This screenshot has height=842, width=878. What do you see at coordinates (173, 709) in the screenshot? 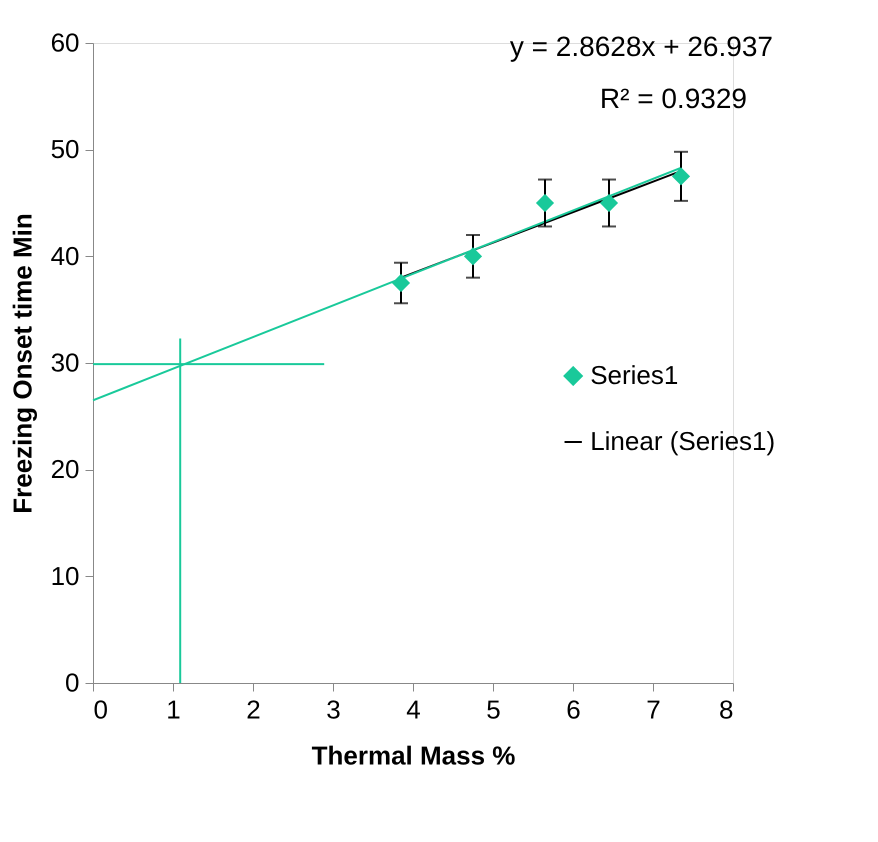
I see `x-tick-label: 1` at bounding box center [173, 709].